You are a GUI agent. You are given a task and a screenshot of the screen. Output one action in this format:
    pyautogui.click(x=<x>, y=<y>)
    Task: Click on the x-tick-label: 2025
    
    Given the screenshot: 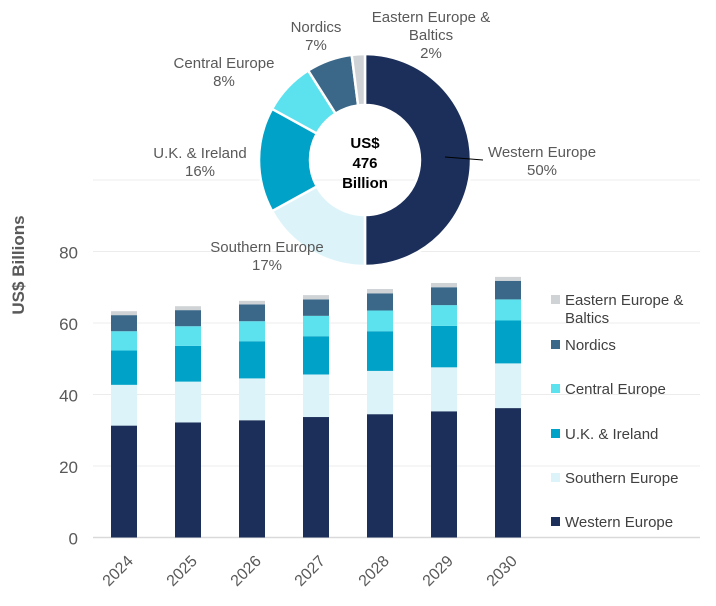 What is the action you would take?
    pyautogui.click(x=182, y=571)
    